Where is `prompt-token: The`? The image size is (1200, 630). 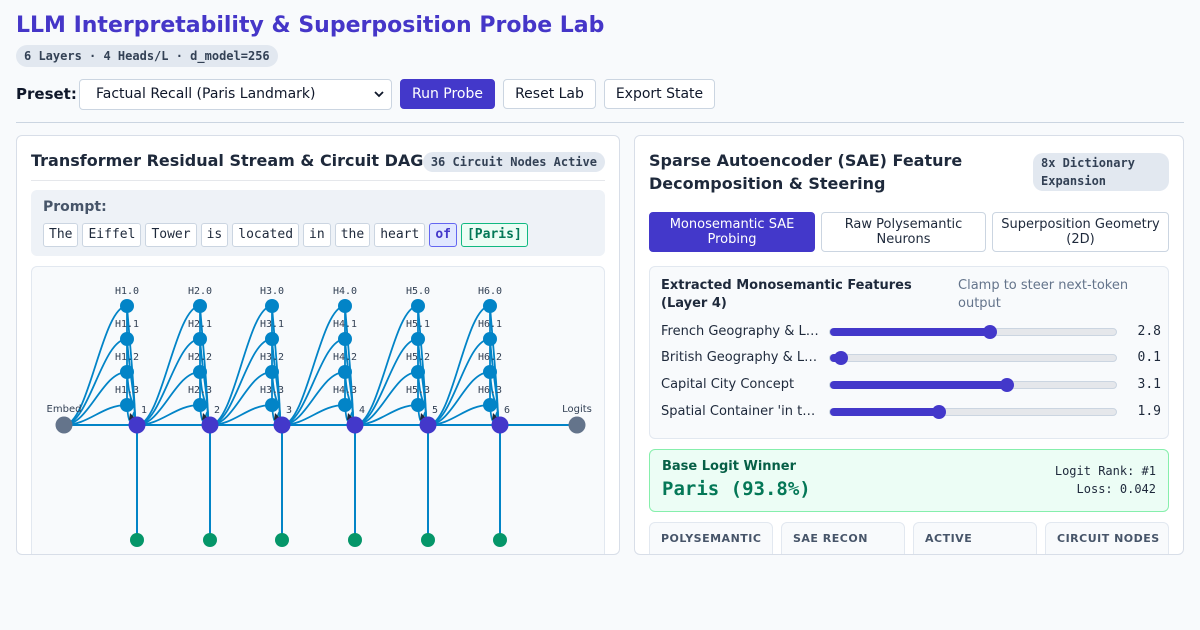 prompt-token: The is located at coordinates (61, 235).